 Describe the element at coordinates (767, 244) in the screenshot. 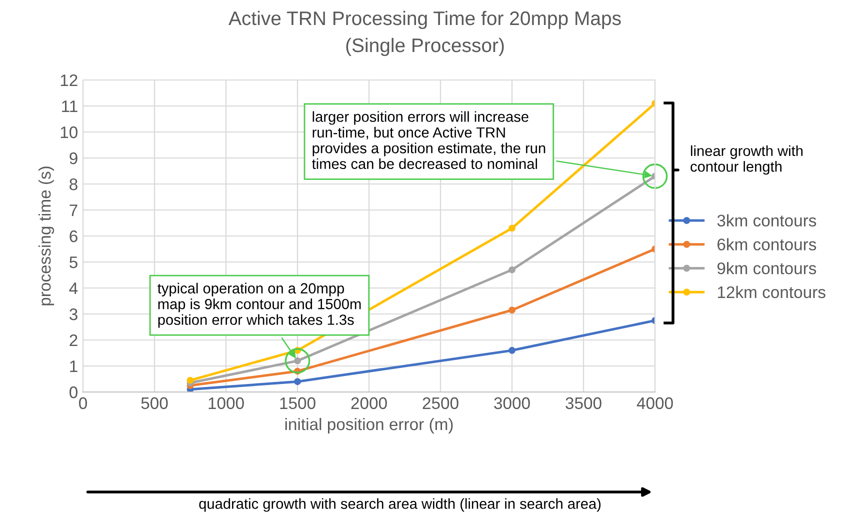

I see `legend-label: 6km contours` at that location.